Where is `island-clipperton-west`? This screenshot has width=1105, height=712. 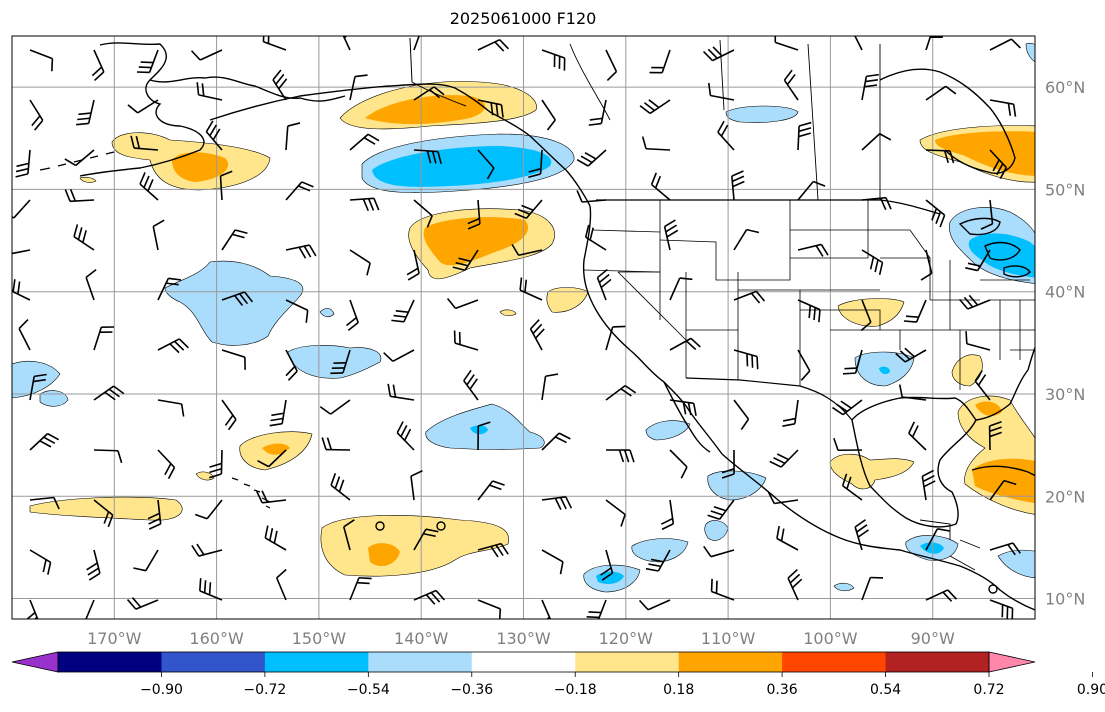
island-clipperton-west is located at coordinates (380, 526).